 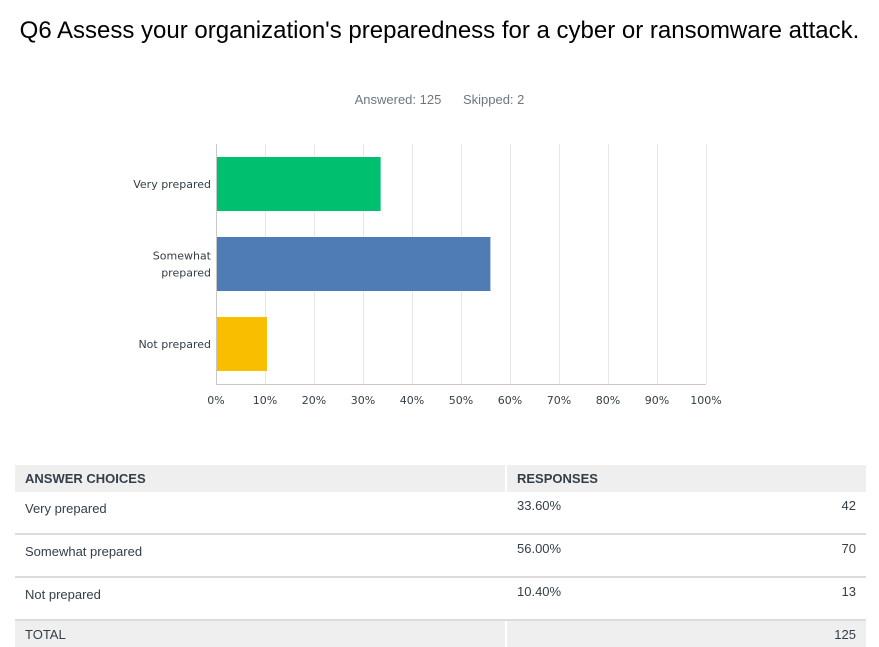 What do you see at coordinates (705, 400) in the screenshot?
I see `x-tick-label: 100%` at bounding box center [705, 400].